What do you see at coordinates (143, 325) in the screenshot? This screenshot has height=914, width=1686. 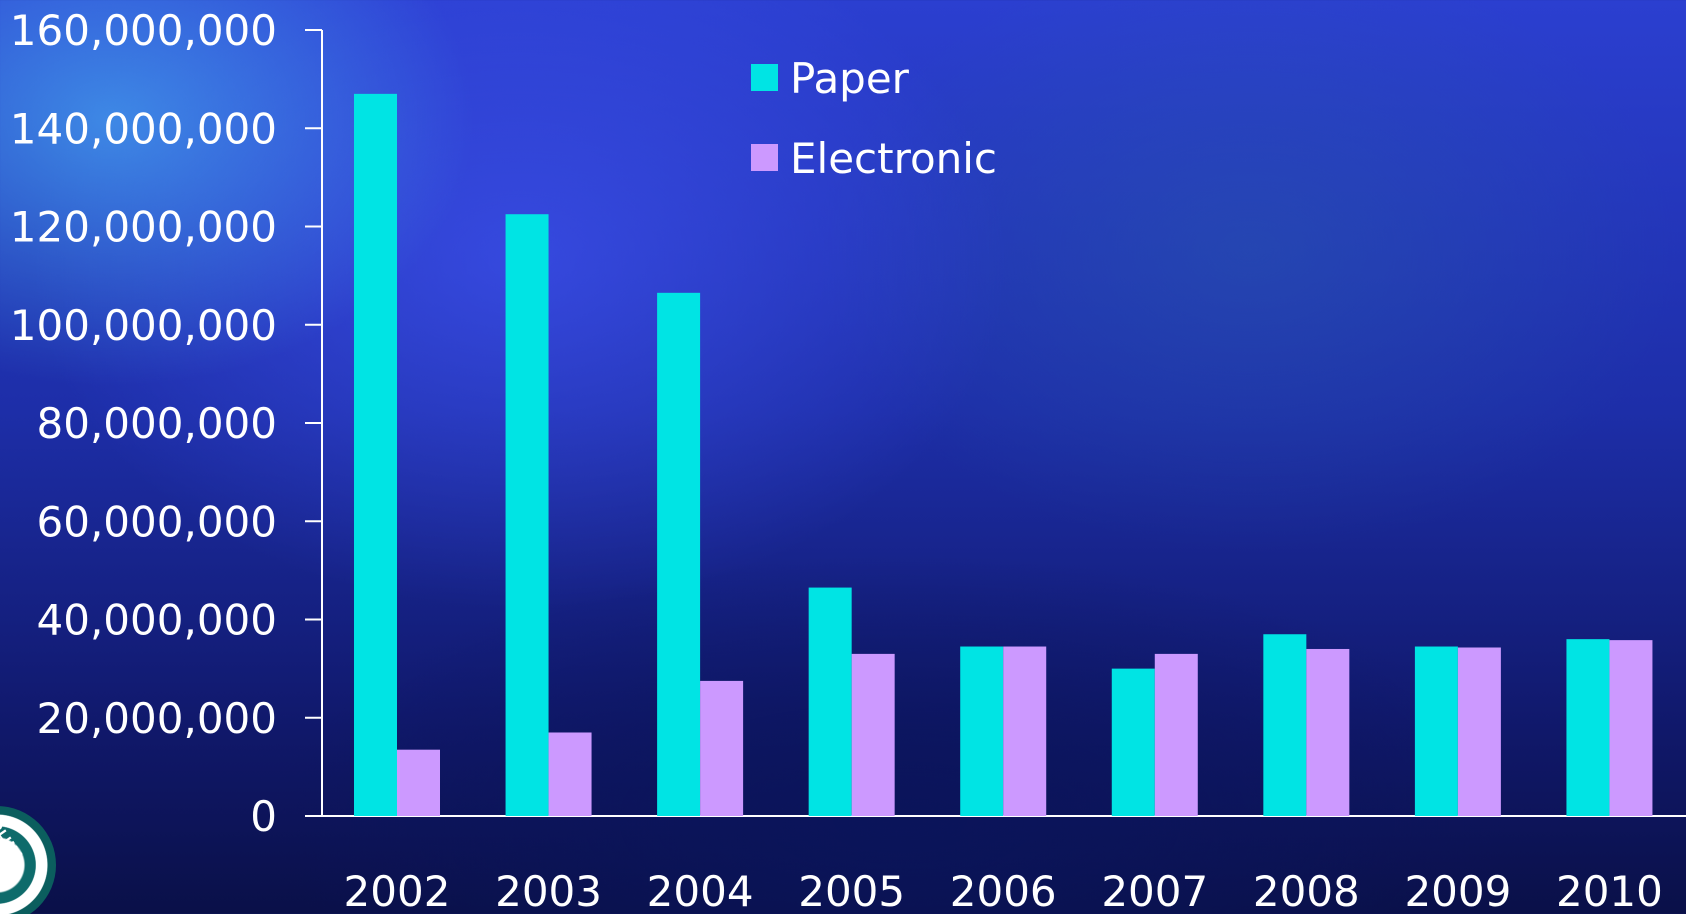 I see `y-tick-label: 100,000,000` at bounding box center [143, 325].